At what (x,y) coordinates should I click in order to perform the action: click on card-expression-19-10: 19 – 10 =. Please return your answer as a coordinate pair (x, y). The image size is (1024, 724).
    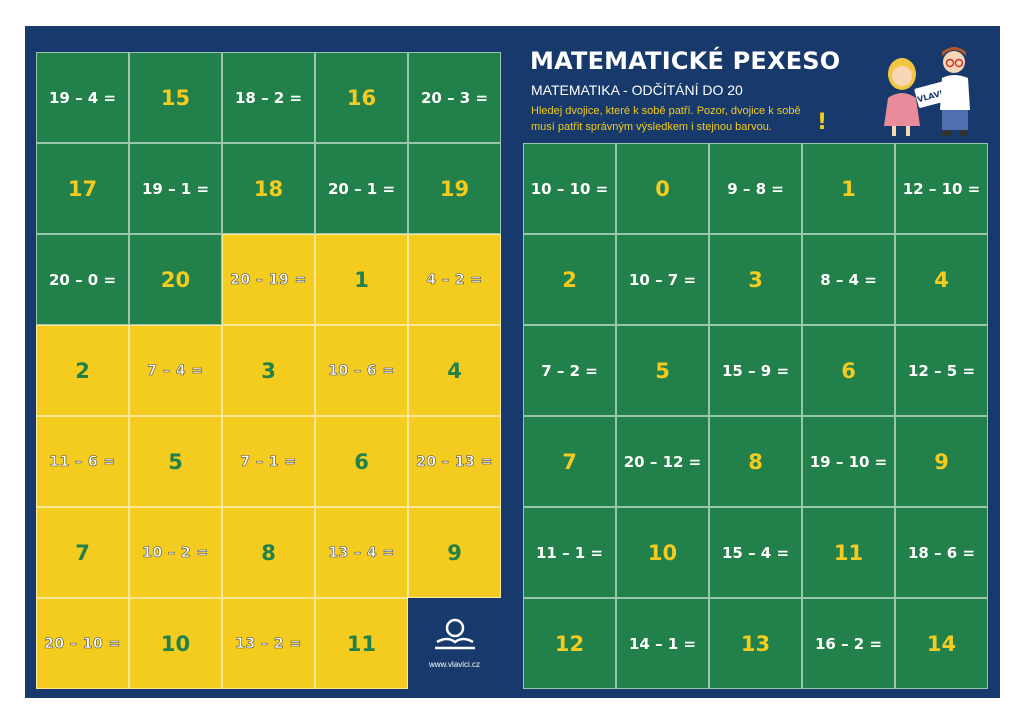
    Looking at the image, I should click on (848, 461).